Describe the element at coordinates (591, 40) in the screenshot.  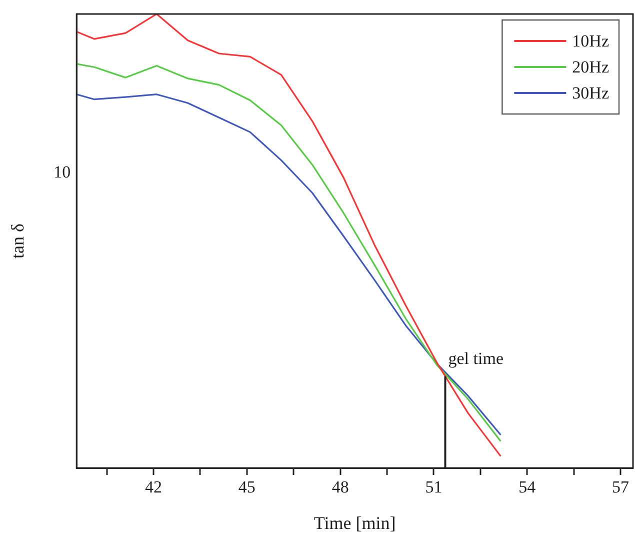
I see `legend-label: 10Hz` at that location.